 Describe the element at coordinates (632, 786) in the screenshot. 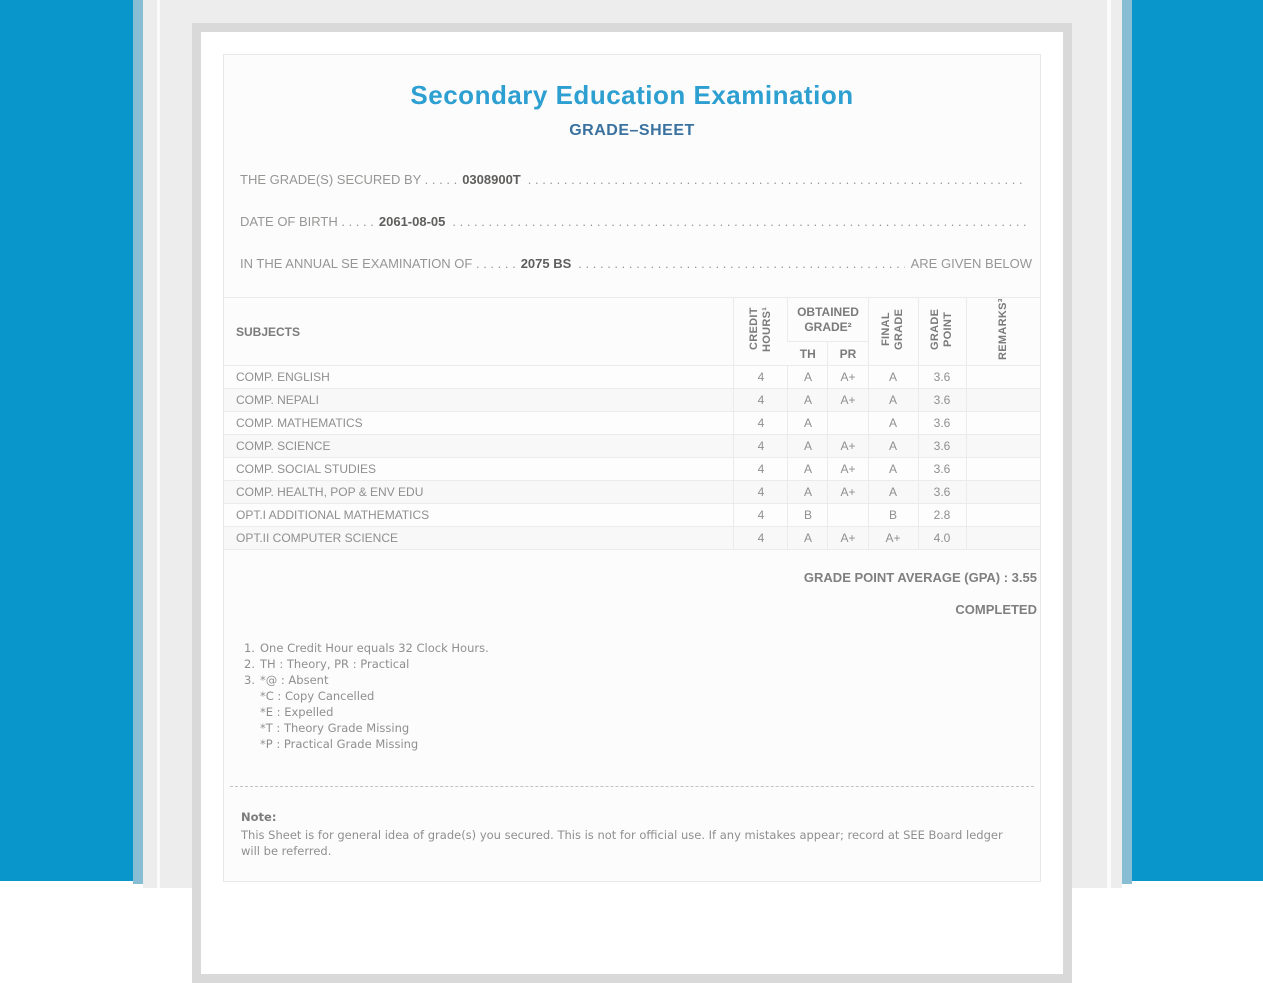

I see `dashed-divider` at that location.